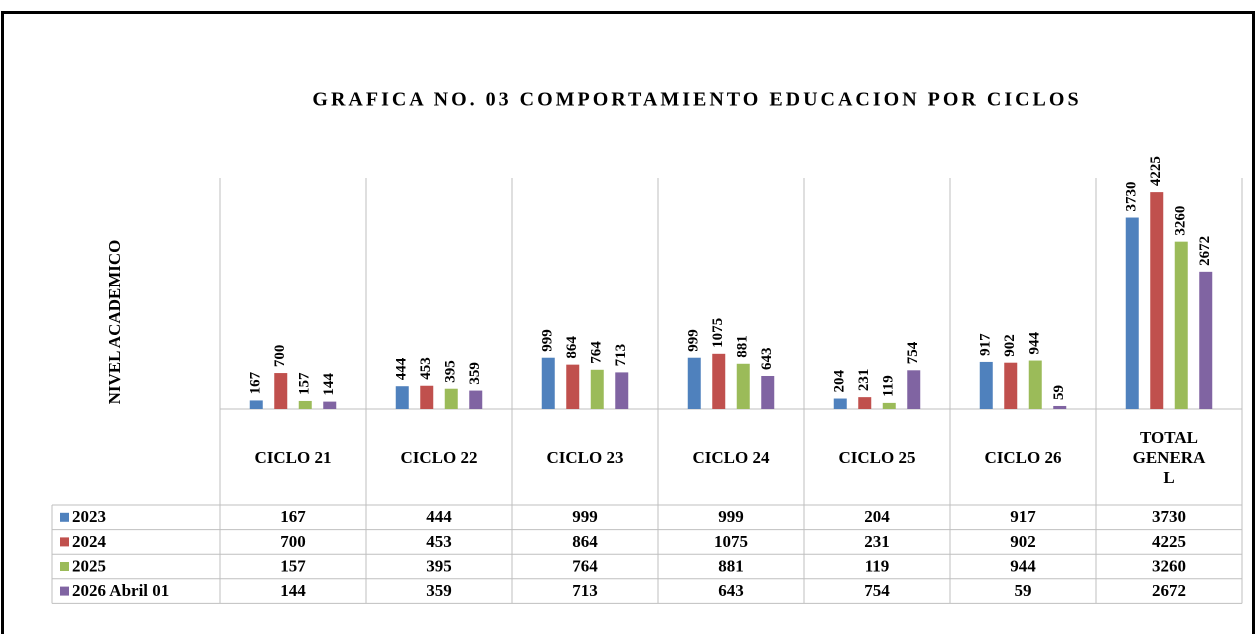 The height and width of the screenshot is (634, 1256). Describe the element at coordinates (89, 565) in the screenshot. I see `legend-label: 2025` at that location.